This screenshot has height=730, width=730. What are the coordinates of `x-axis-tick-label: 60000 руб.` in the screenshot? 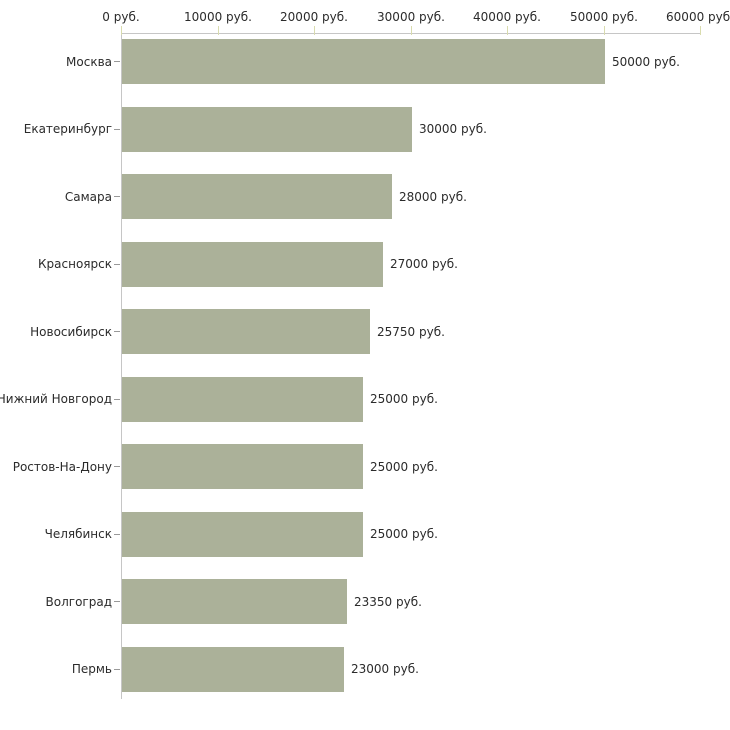 It's located at (698, 17).